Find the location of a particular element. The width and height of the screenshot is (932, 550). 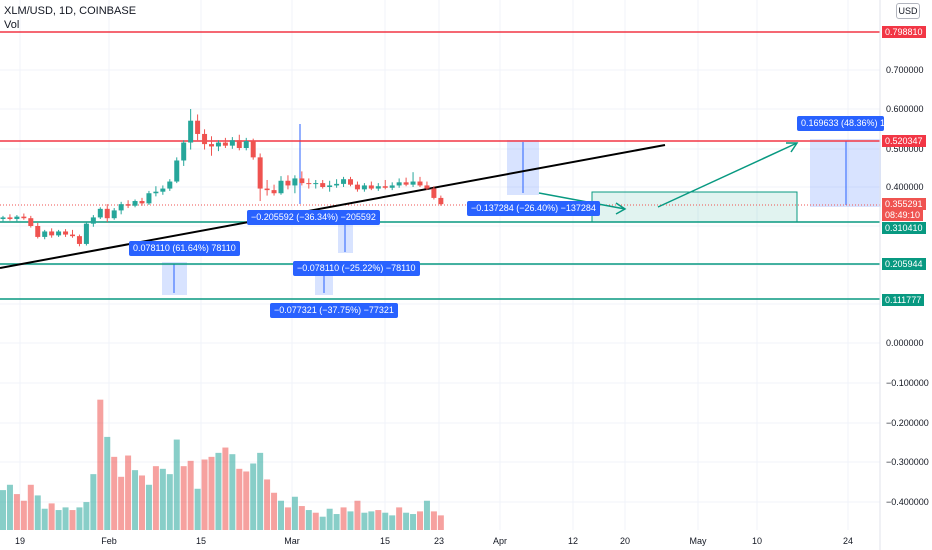

support-tag-1: 0.310410 is located at coordinates (904, 228).